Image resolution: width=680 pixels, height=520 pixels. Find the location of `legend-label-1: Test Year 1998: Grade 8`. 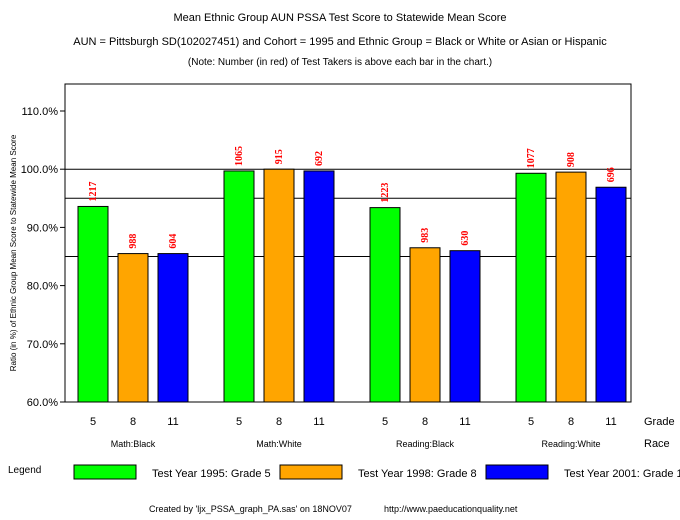

legend-label-1: Test Year 1998: Grade 8 is located at coordinates (417, 474).